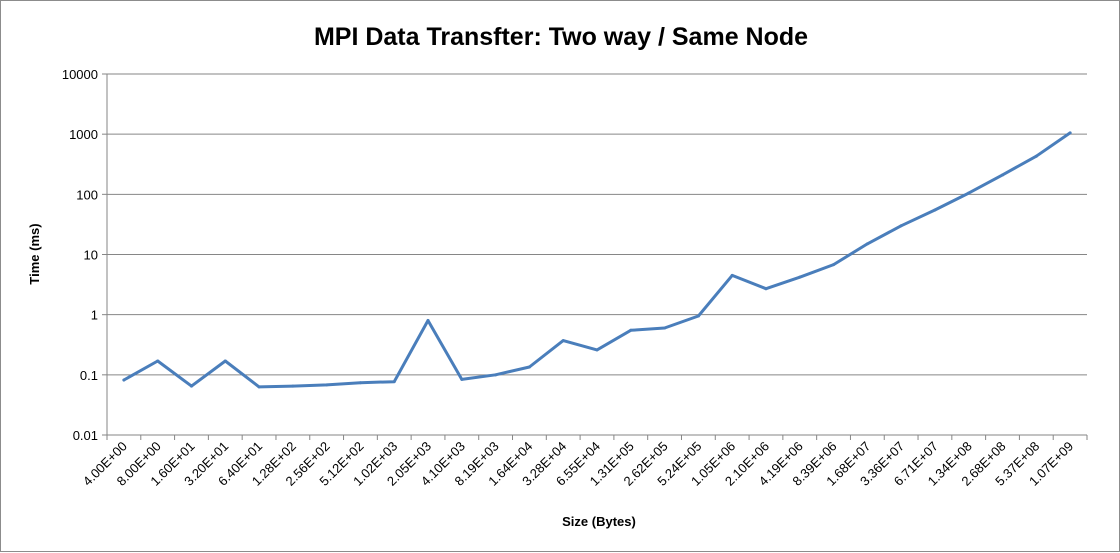 Image resolution: width=1120 pixels, height=553 pixels. Describe the element at coordinates (80, 255) in the screenshot. I see `y-tick-labels: 10000 1000 100 10 1 0.1 0.01` at that location.